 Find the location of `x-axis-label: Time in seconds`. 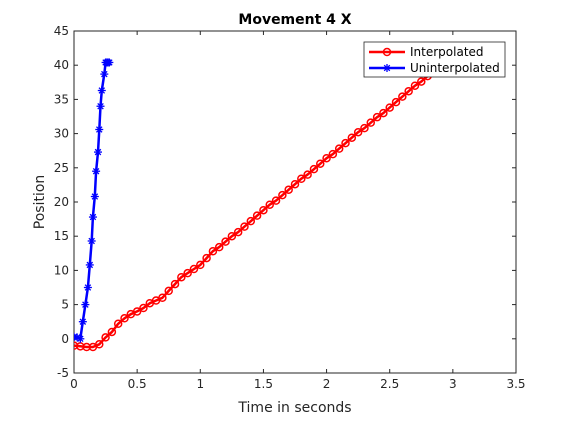

x-axis-label: Time in seconds is located at coordinates (294, 408).